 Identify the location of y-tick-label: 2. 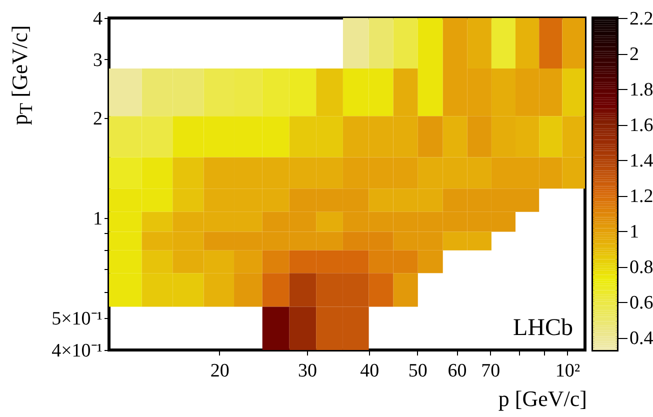
(97, 119).